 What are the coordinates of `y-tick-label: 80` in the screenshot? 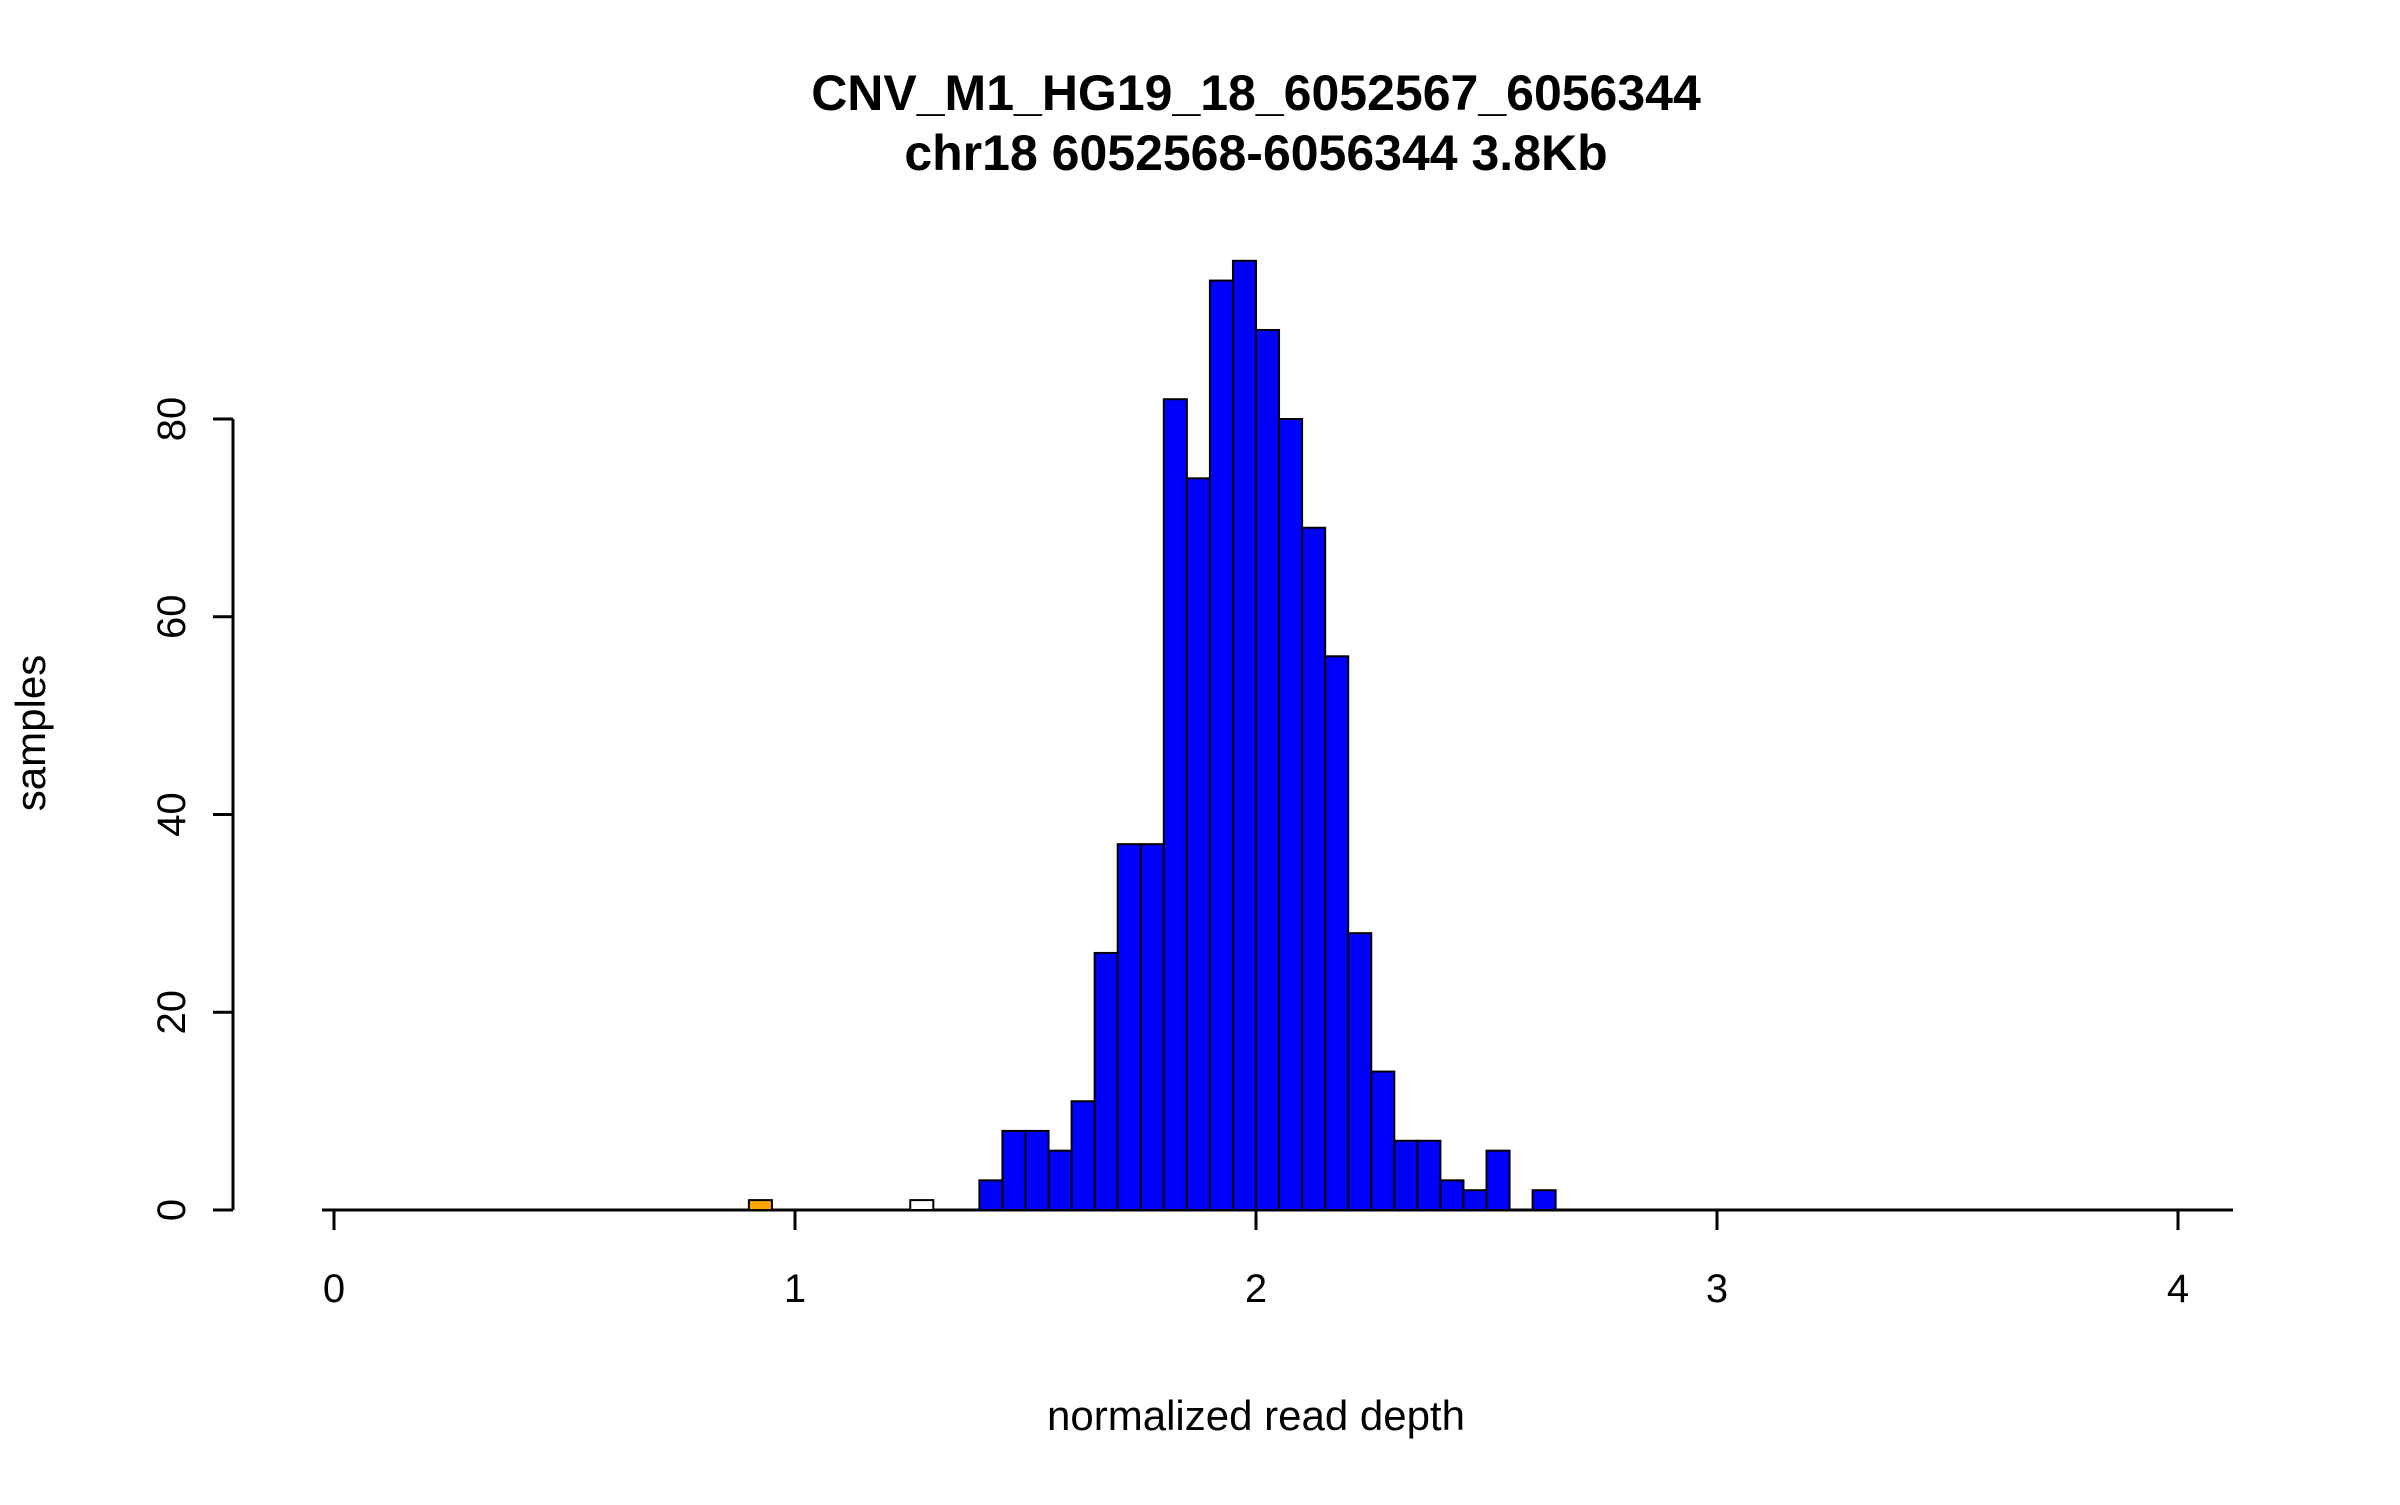 It's located at (172, 419).